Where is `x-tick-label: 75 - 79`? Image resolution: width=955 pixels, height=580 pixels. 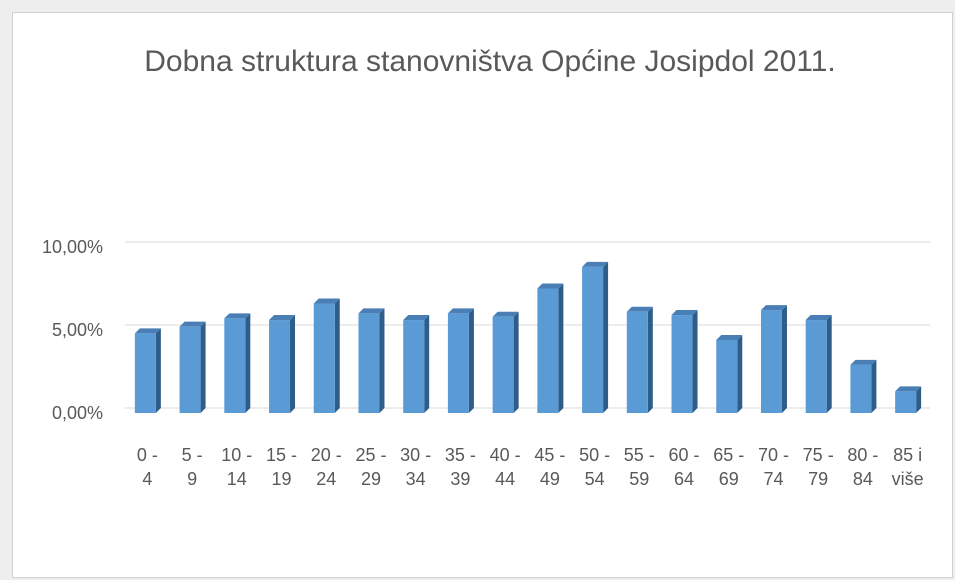
x-tick-label: 75 - 79 is located at coordinates (818, 467).